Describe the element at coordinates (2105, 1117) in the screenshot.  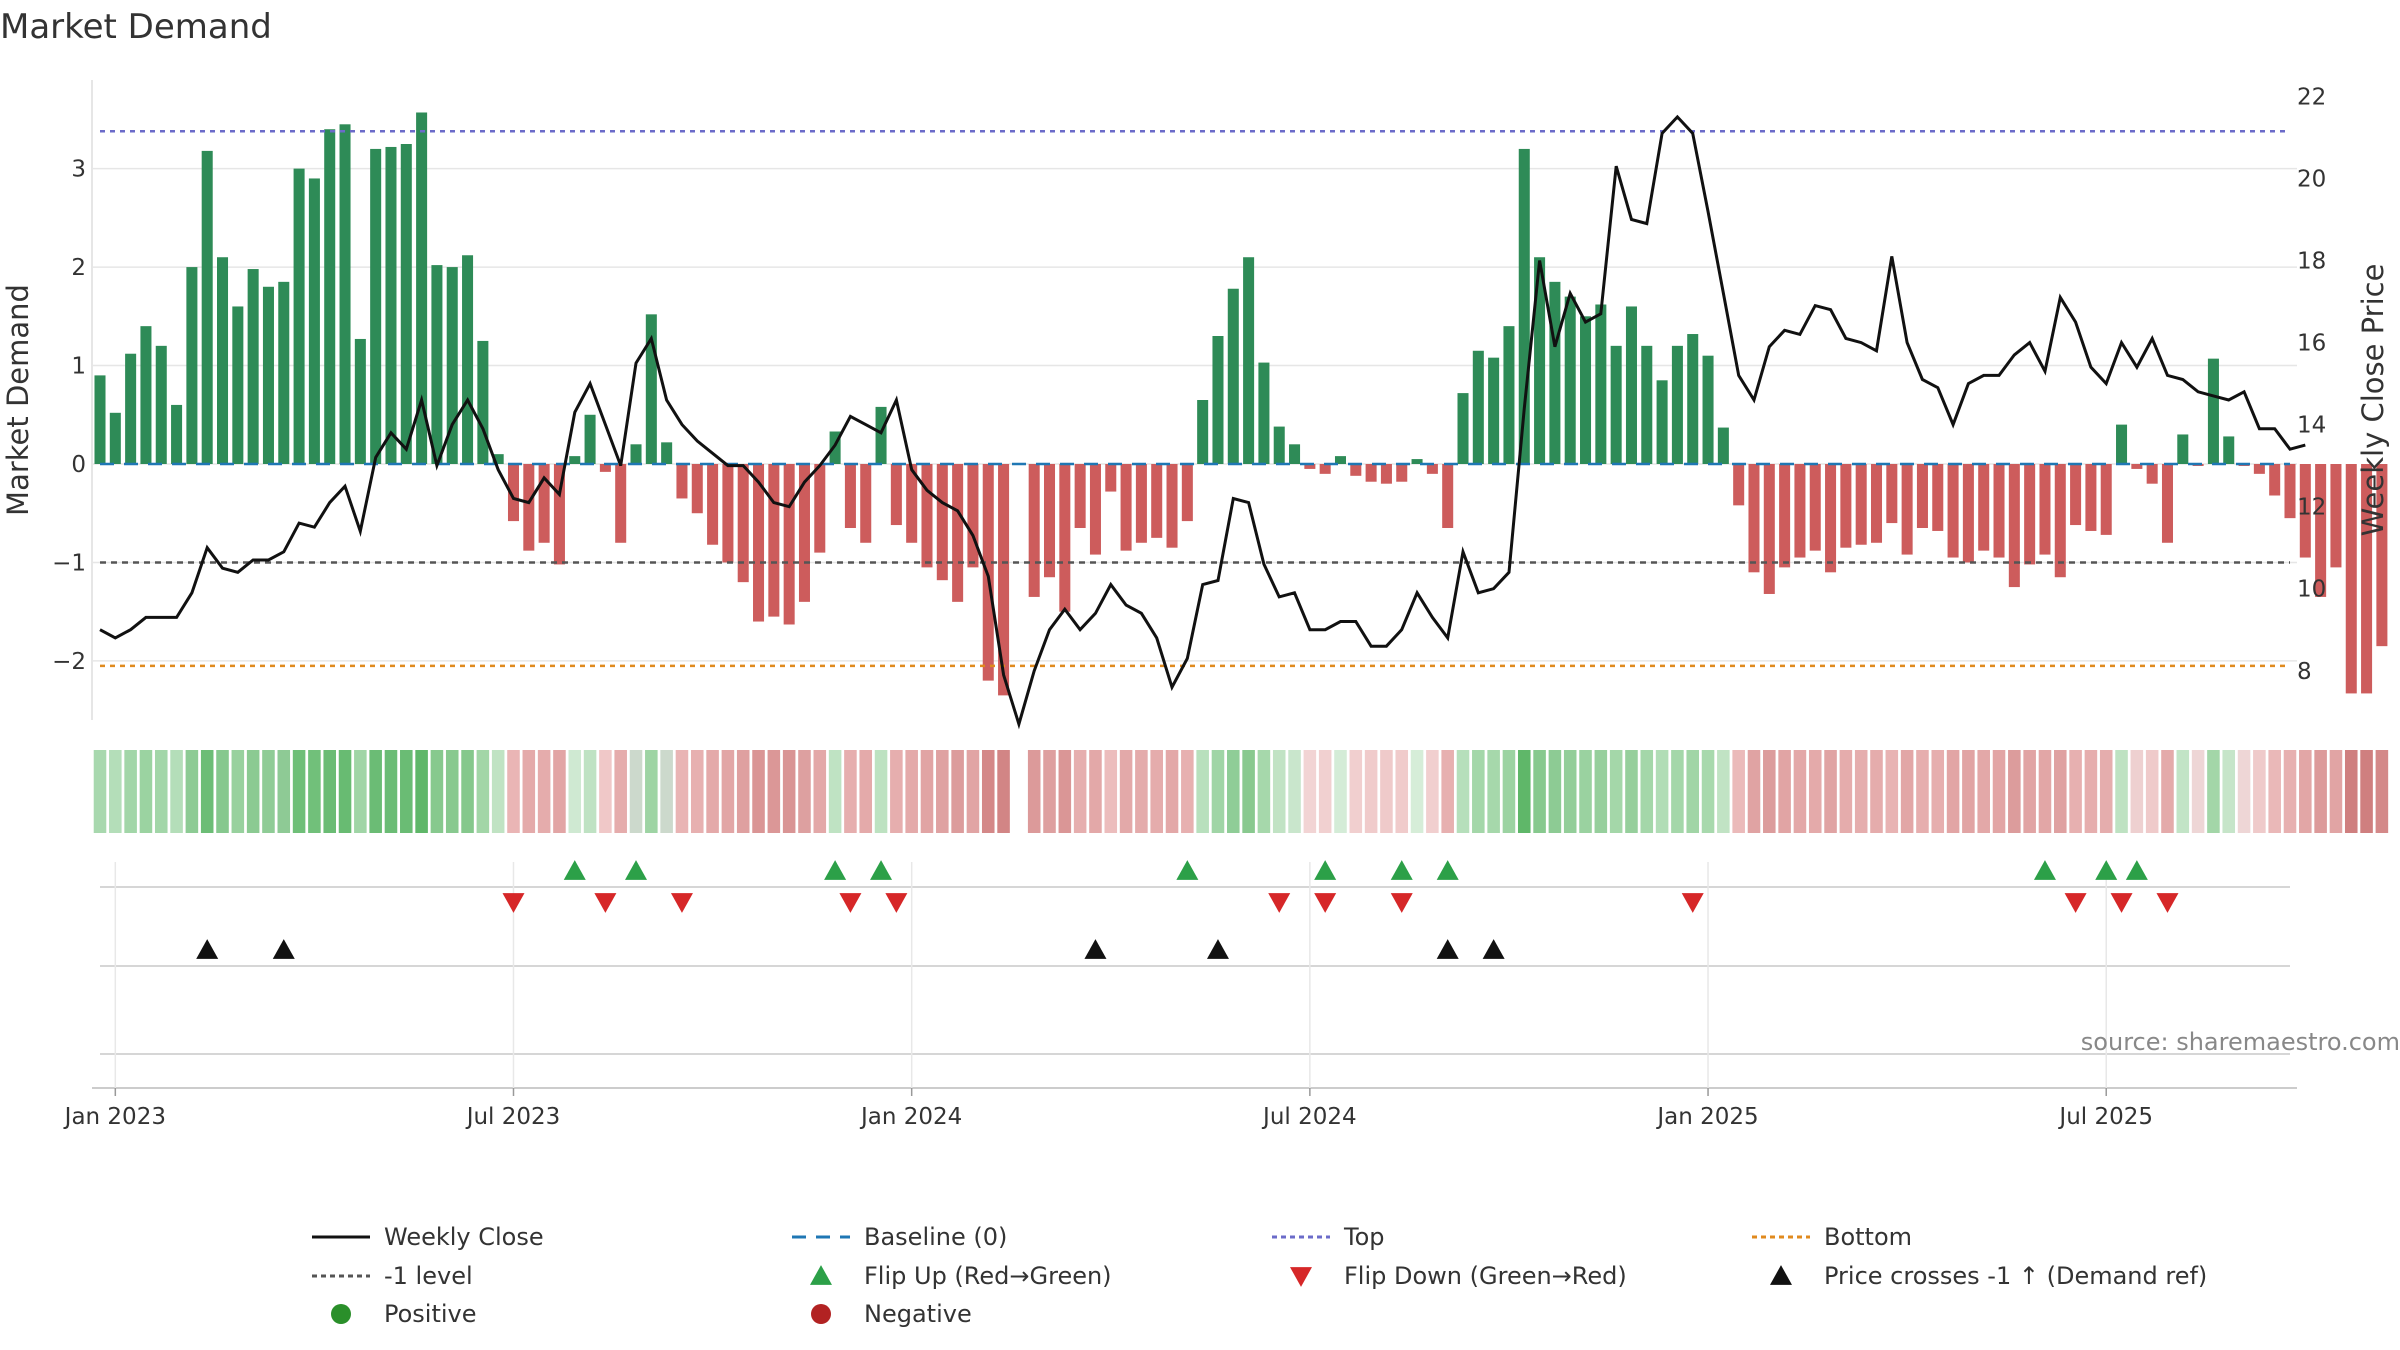
I see `x-tick-label: Jul 2025` at that location.